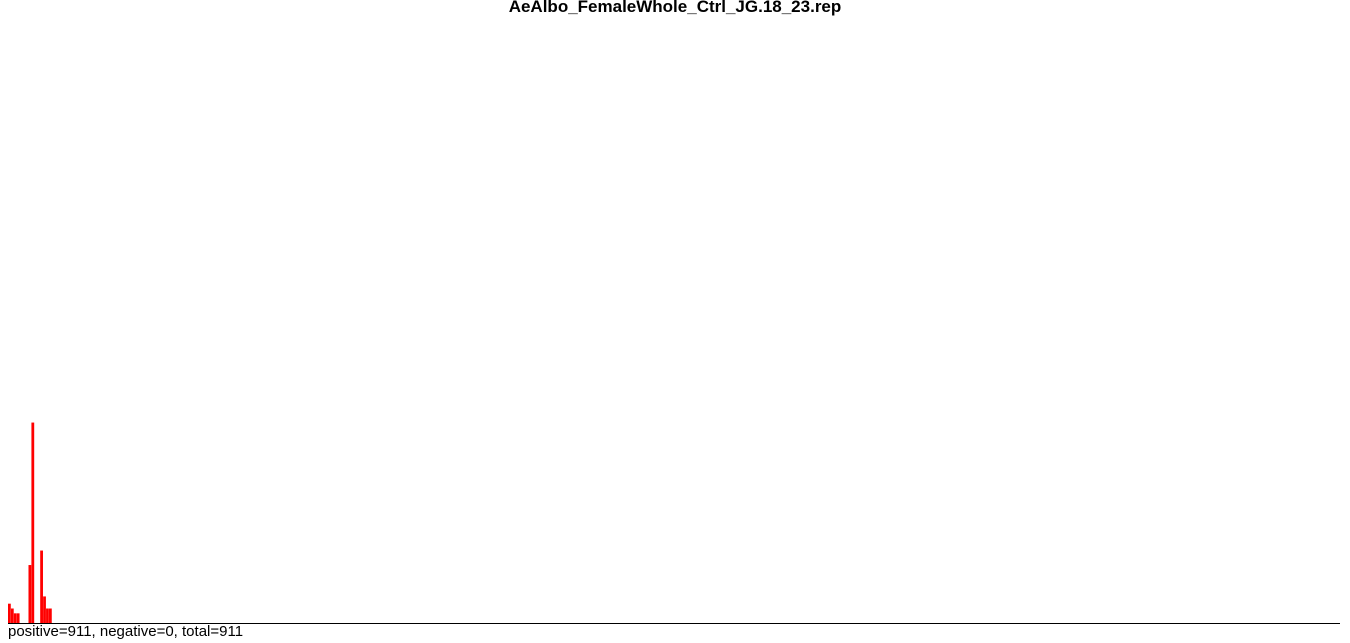  Describe the element at coordinates (675, 8) in the screenshot. I see `chart-title: AeAlbo_FemaleWhole_Ctrl_JG.18_23.rep` at that location.